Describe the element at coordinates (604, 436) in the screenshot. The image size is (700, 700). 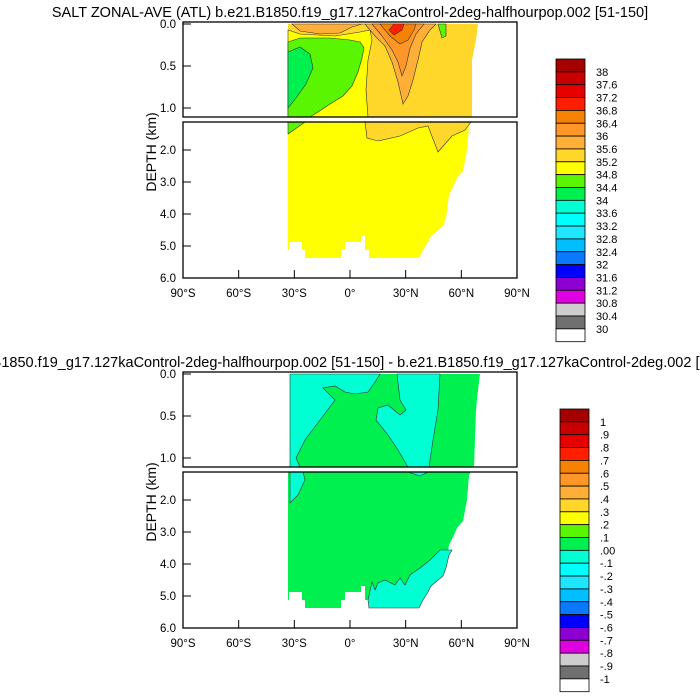
I see `colorbar-label: .9` at that location.